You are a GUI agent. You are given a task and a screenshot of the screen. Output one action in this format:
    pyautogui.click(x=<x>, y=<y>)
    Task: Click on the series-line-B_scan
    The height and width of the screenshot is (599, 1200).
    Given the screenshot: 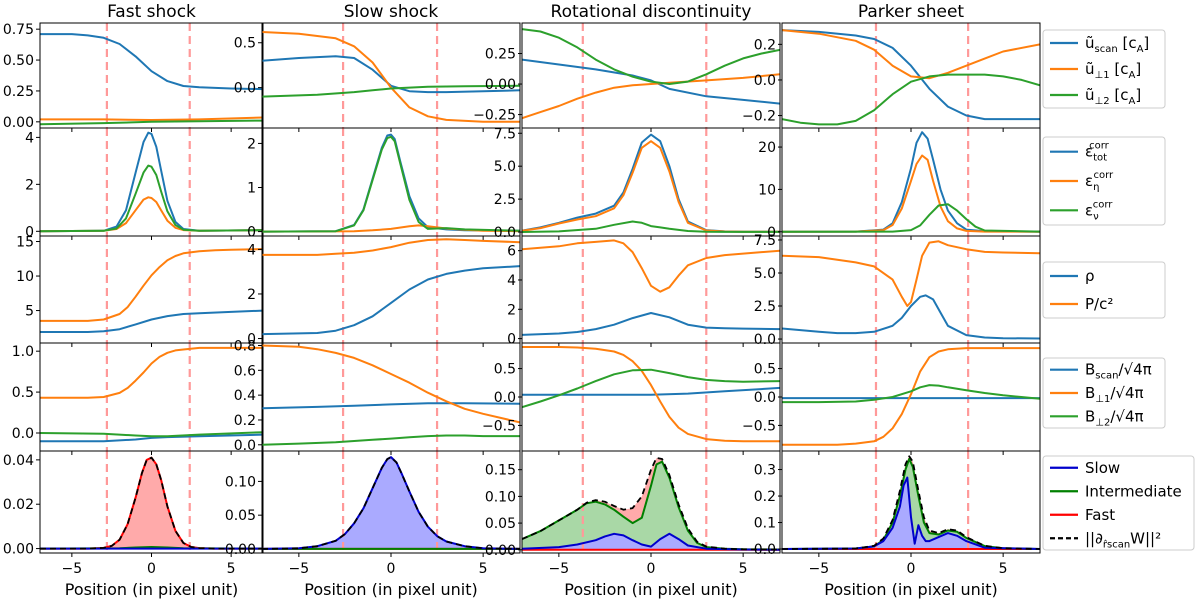 What is the action you would take?
    pyautogui.click(x=151, y=438)
    